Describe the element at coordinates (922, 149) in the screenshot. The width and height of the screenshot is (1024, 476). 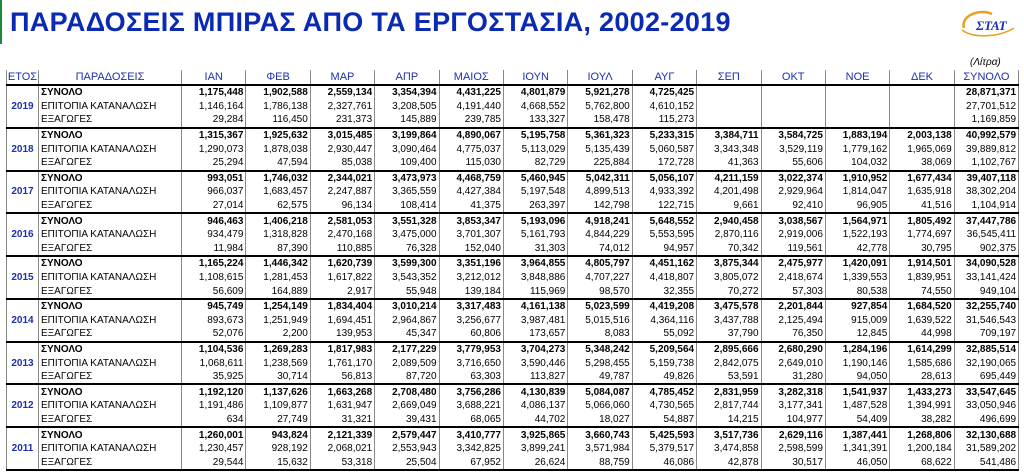
I see `value-cell: 1,965,069` at that location.